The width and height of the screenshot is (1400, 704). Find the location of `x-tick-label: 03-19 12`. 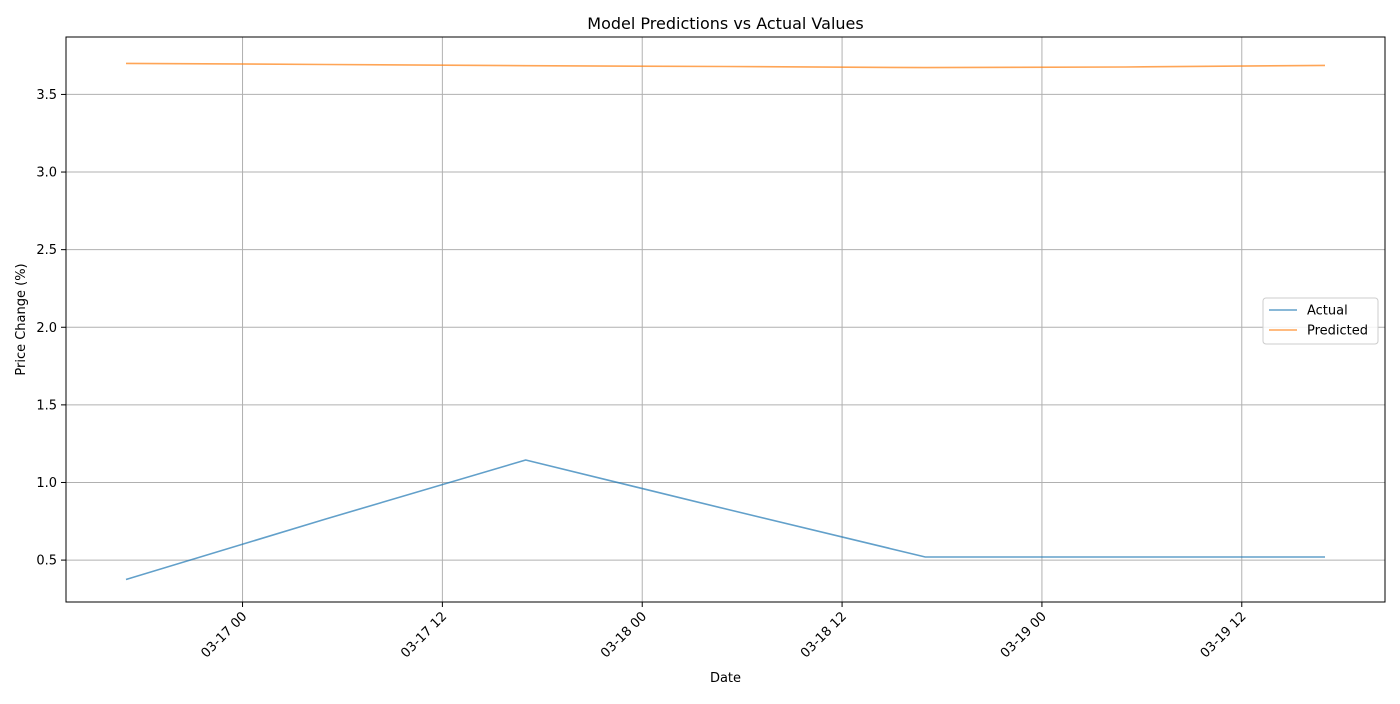

x-tick-label: 03-19 12 is located at coordinates (1224, 635).